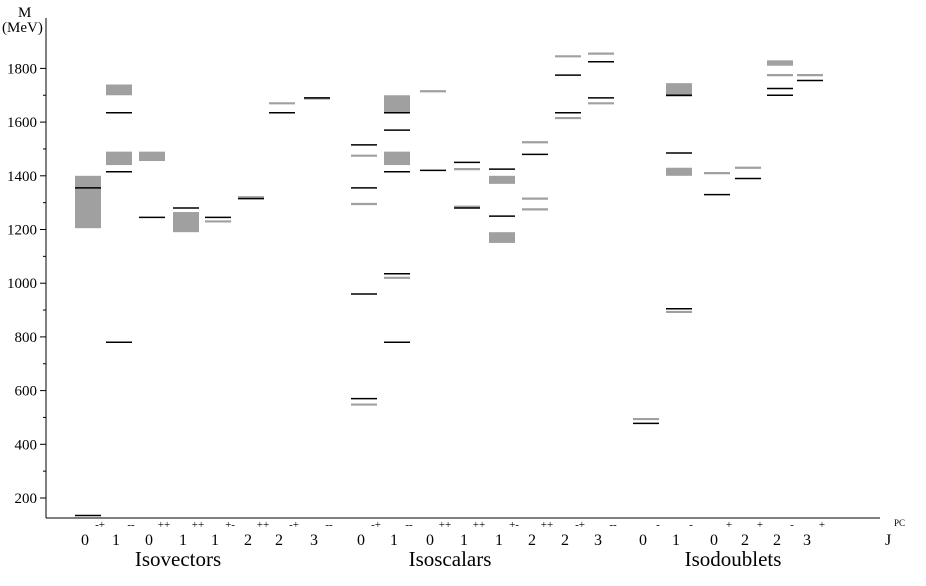 The width and height of the screenshot is (926, 586). Describe the element at coordinates (22, 69) in the screenshot. I see `y-tick-label: 1800` at that location.